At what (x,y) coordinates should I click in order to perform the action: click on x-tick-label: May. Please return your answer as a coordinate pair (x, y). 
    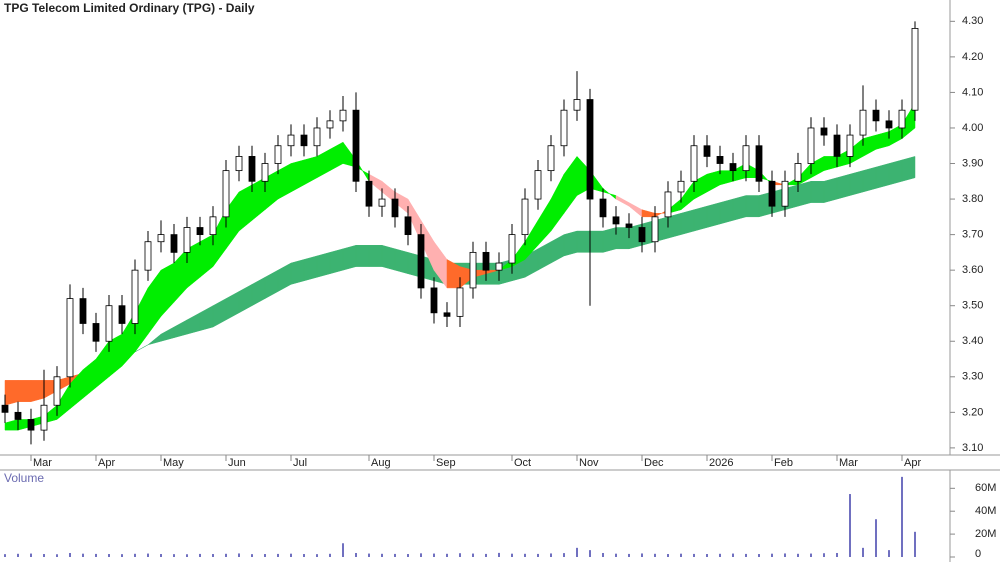
    Looking at the image, I should click on (173, 463).